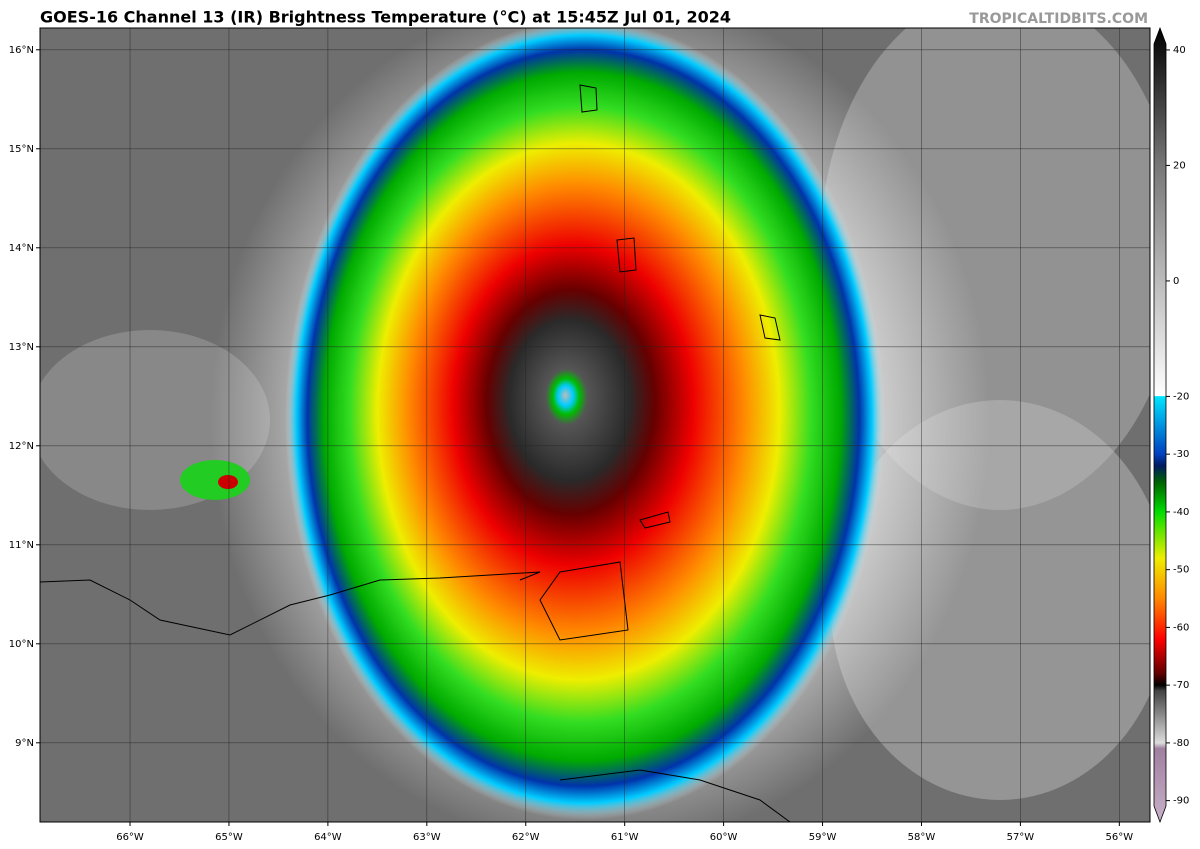 The height and width of the screenshot is (849, 1200). Describe the element at coordinates (1181, 570) in the screenshot. I see `colorbar-tick-label: -50` at that location.